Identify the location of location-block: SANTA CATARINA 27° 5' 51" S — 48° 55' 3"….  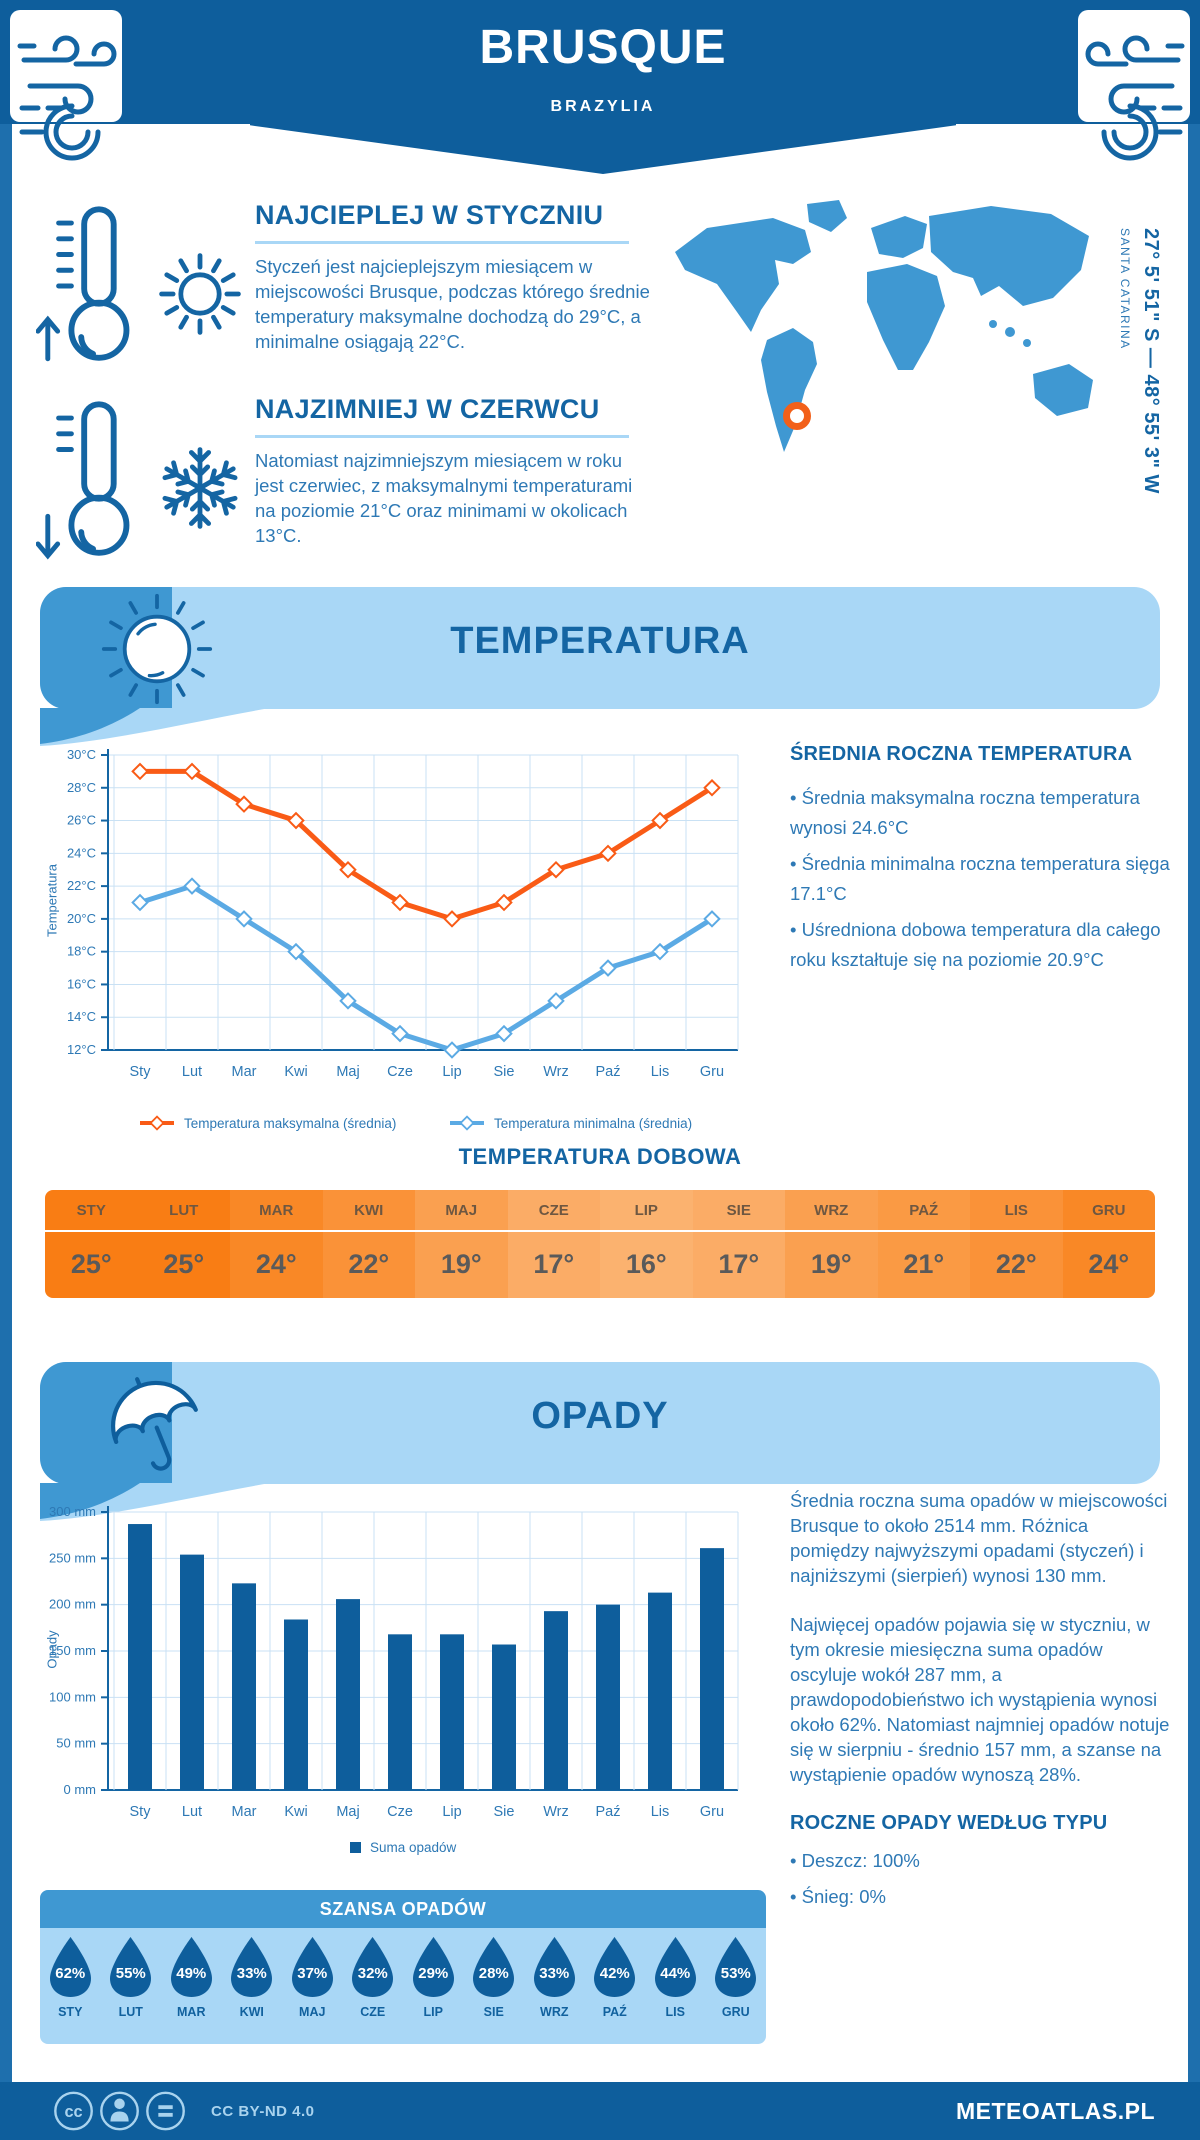
(1140, 361).